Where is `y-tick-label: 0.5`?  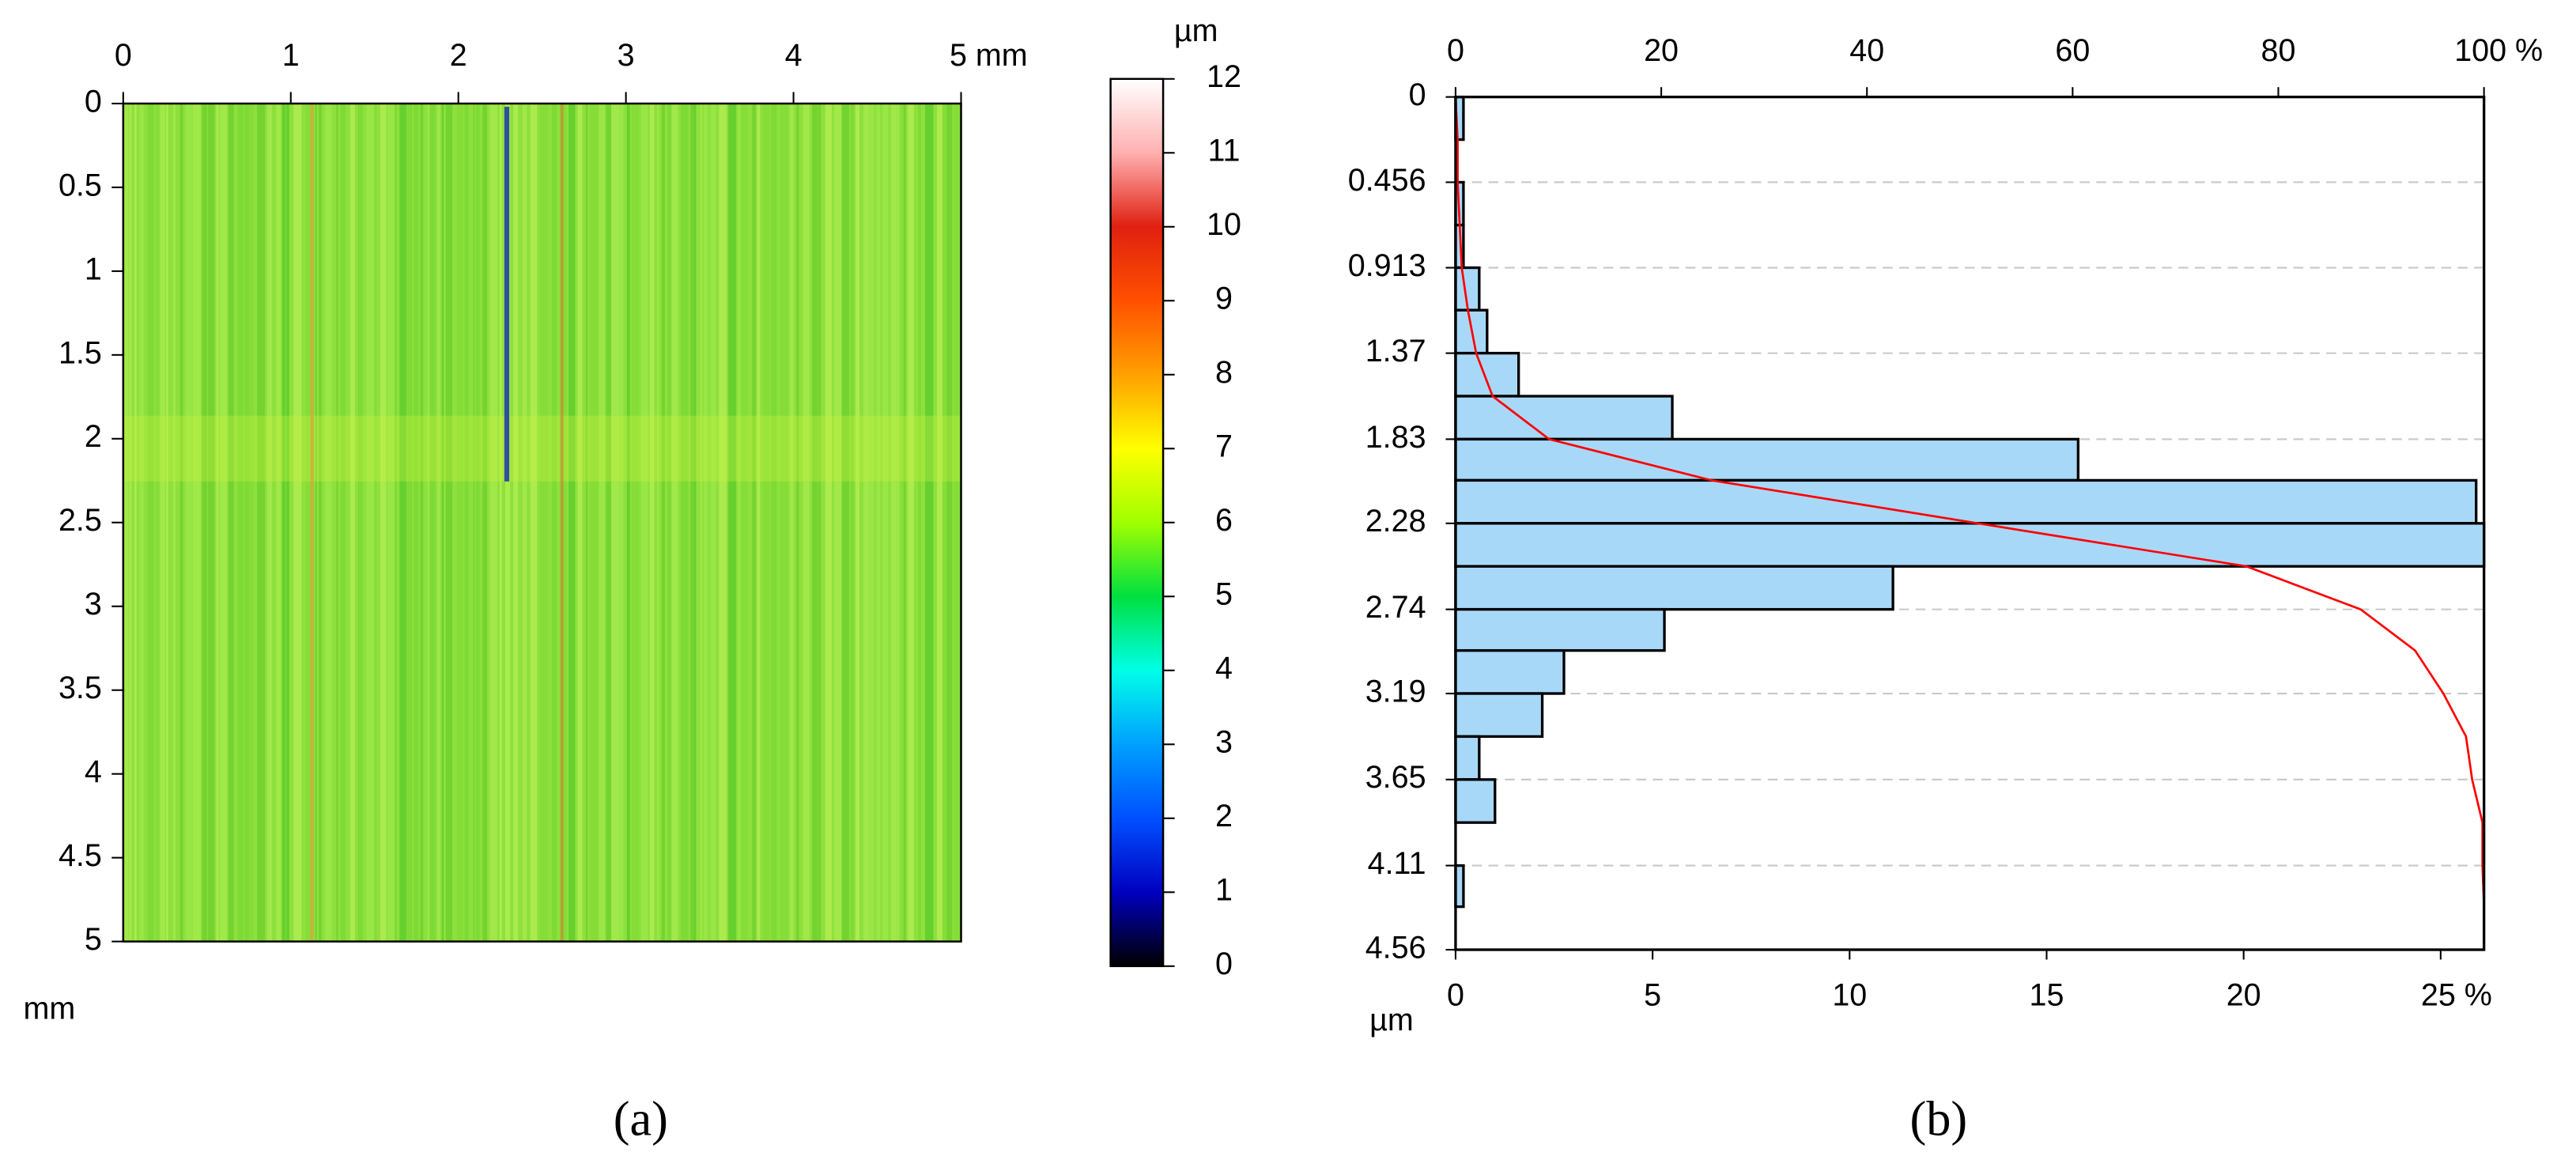
y-tick-label: 0.5 is located at coordinates (80, 185).